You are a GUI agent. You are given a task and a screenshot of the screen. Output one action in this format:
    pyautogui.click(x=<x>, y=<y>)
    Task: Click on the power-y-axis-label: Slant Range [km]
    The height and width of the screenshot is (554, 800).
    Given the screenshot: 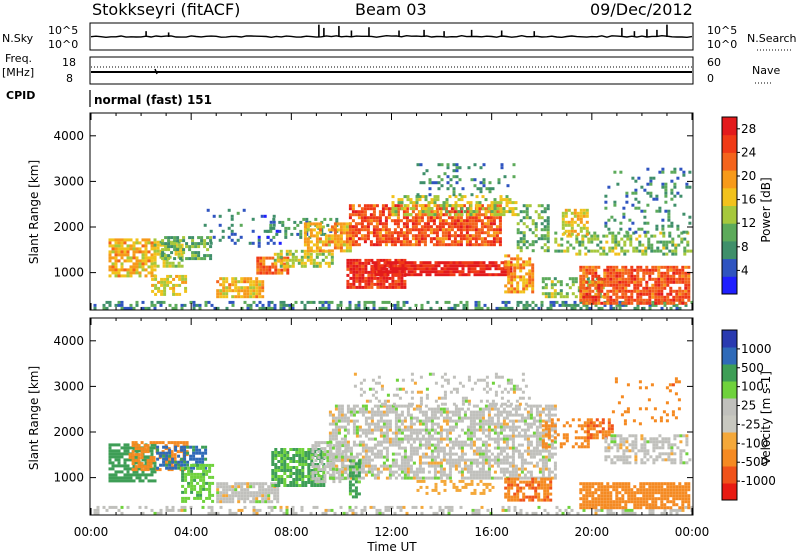 What is the action you would take?
    pyautogui.click(x=34, y=212)
    